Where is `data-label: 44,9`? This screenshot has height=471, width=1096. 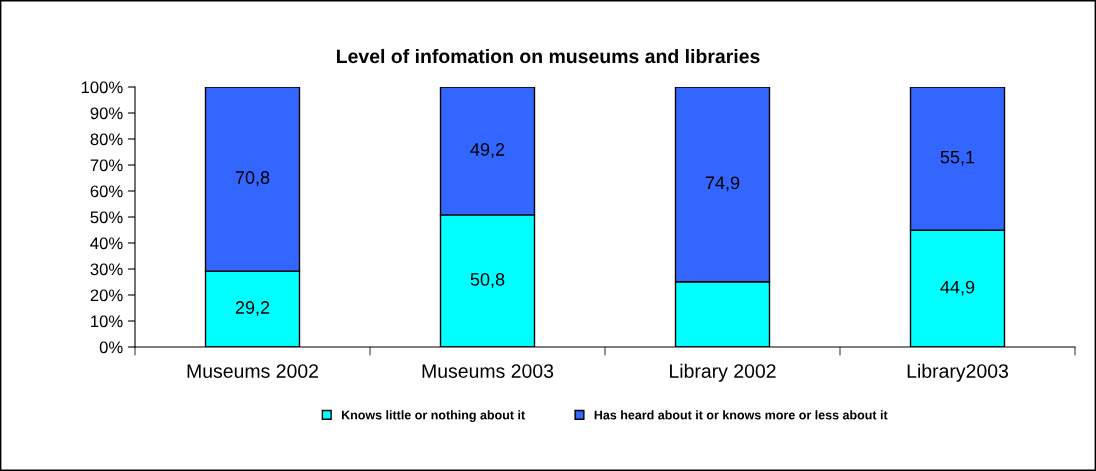
data-label: 44,9 is located at coordinates (957, 288).